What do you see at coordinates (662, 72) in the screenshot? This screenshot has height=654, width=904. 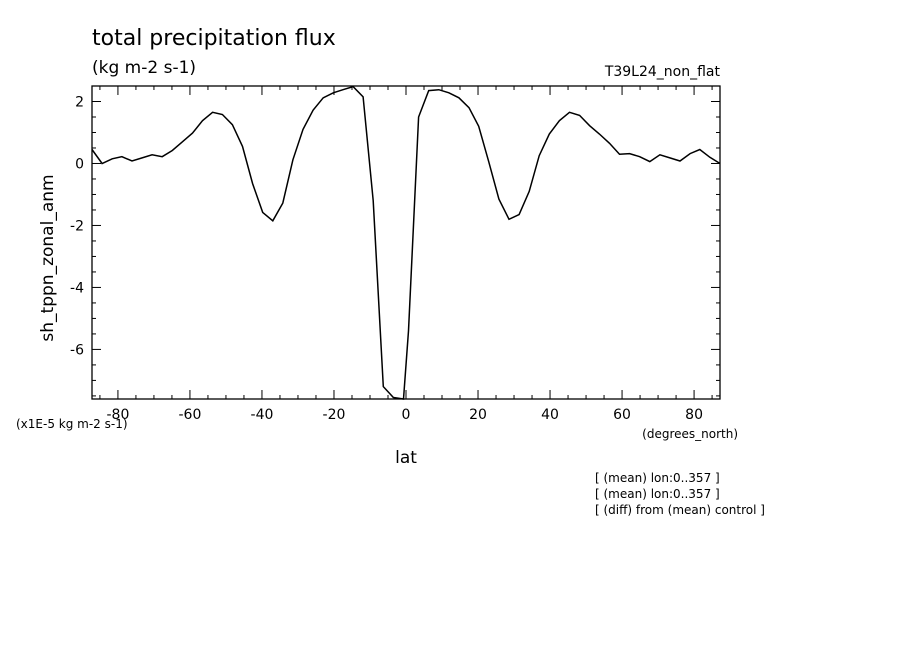 I see `run-label: T39L24_non_flat` at bounding box center [662, 72].